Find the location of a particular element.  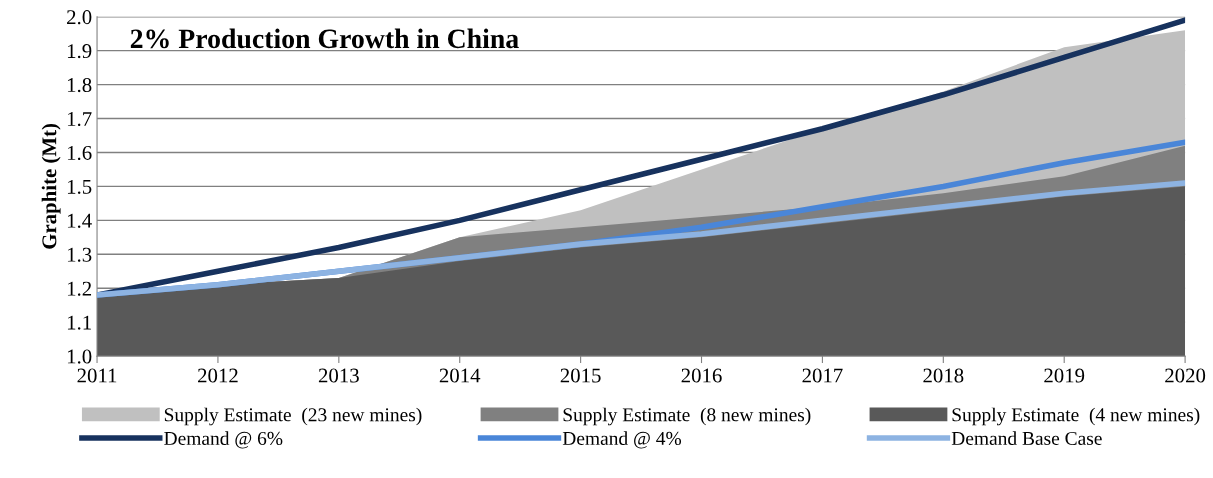

legend-label: Supply Estimate (23 new mines) is located at coordinates (293, 416).